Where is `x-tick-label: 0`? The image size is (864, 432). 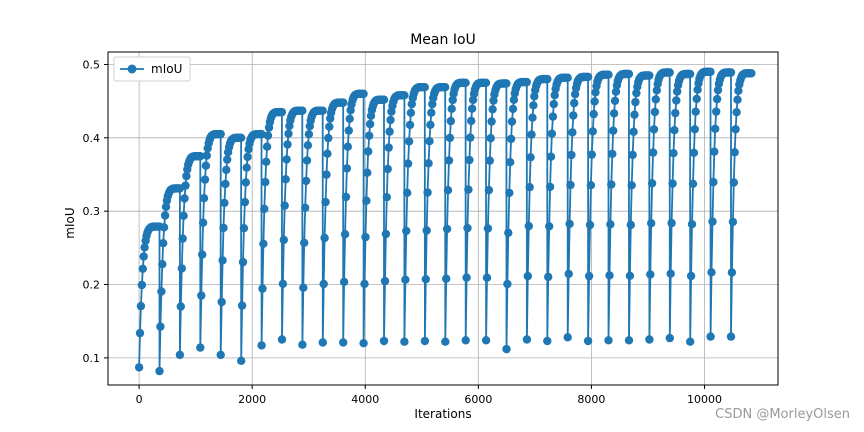 x-tick-label: 0 is located at coordinates (139, 399).